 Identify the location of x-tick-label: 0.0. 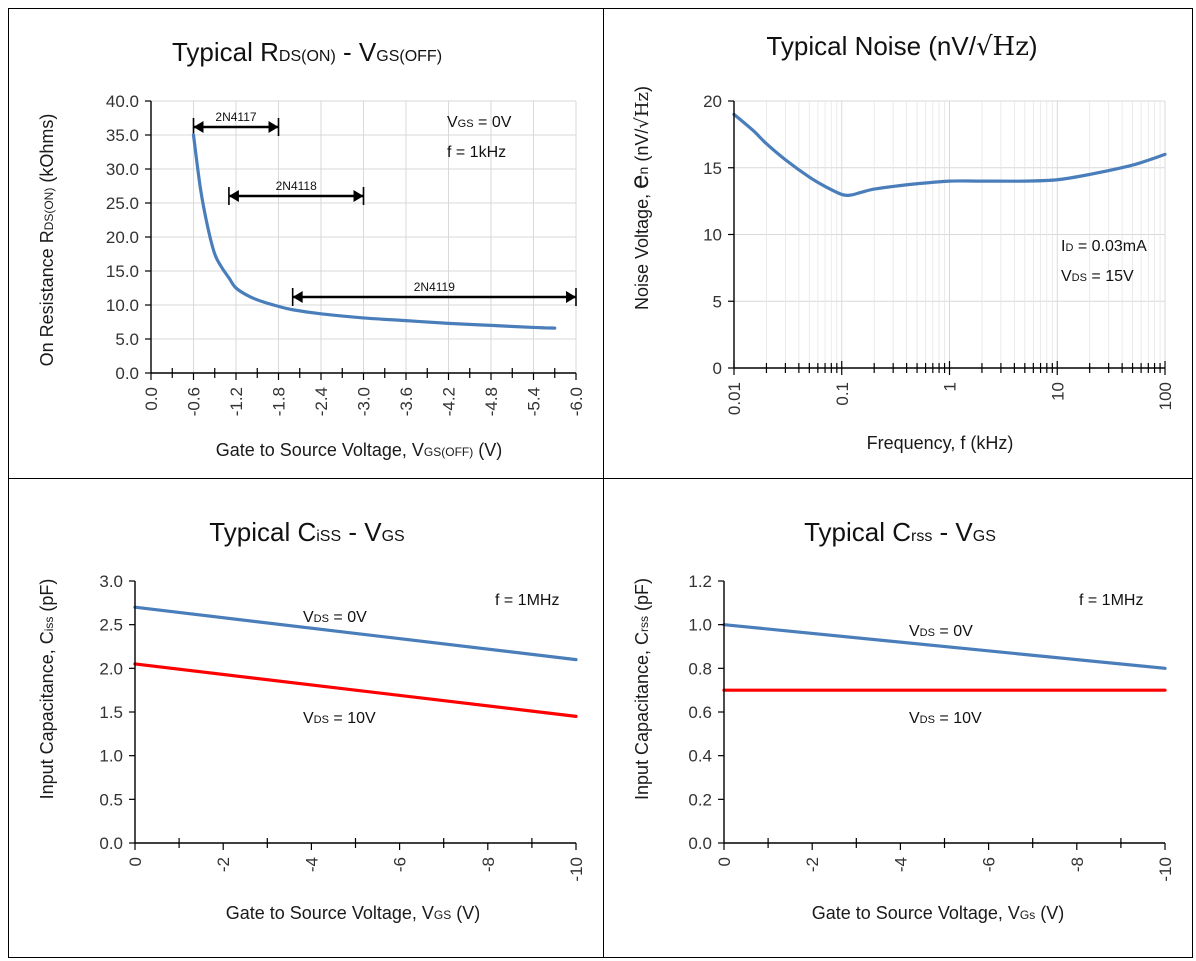
(151, 399).